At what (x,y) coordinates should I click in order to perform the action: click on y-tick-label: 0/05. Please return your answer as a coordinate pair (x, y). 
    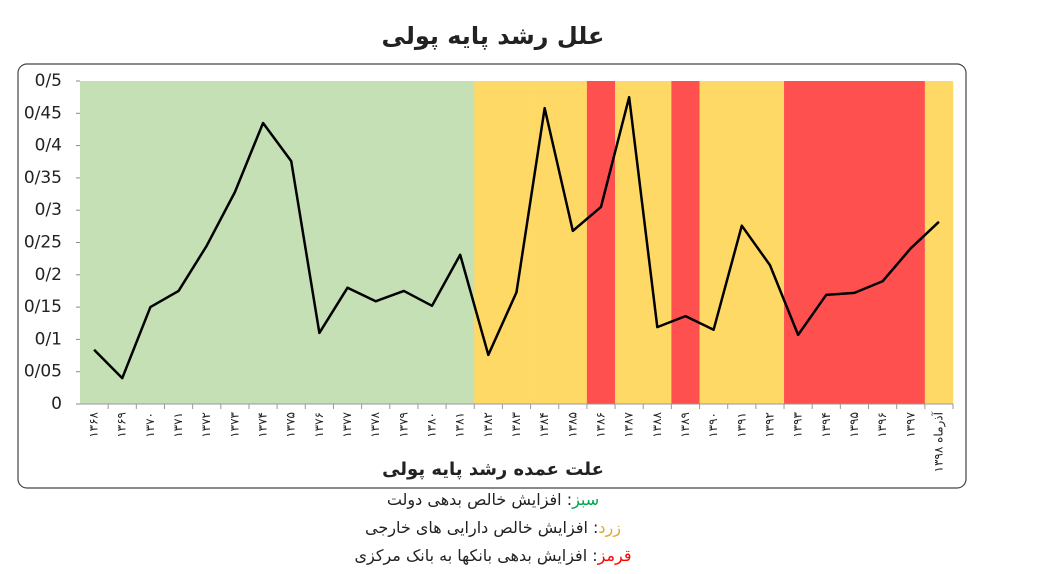
    Looking at the image, I should click on (43, 372).